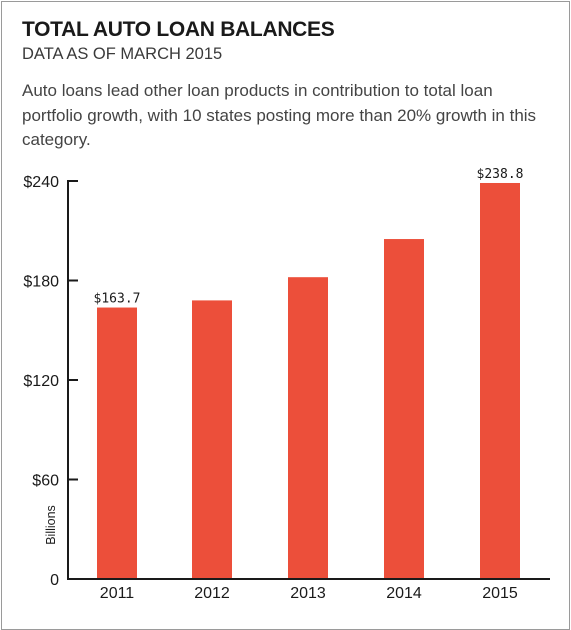 Image resolution: width=571 pixels, height=630 pixels. What do you see at coordinates (41, 182) in the screenshot?
I see `y-tick-label: $240` at bounding box center [41, 182].